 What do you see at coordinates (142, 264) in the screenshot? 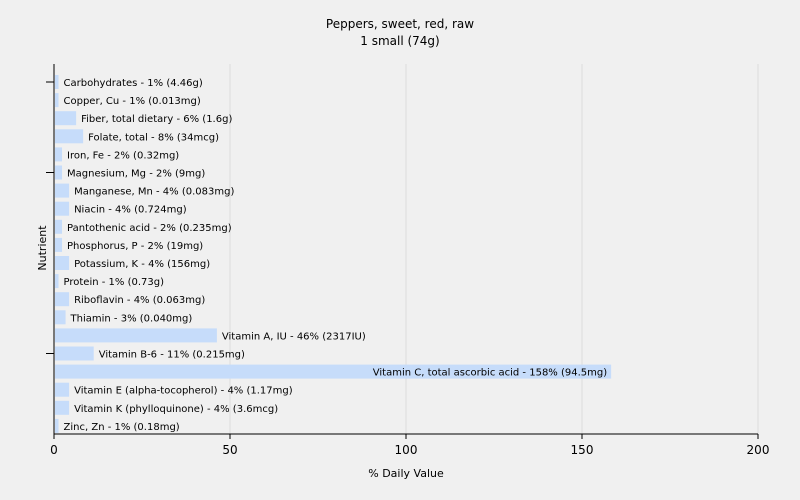
I see `bar-label: Potassium, K - 4% (156mg)` at bounding box center [142, 264].